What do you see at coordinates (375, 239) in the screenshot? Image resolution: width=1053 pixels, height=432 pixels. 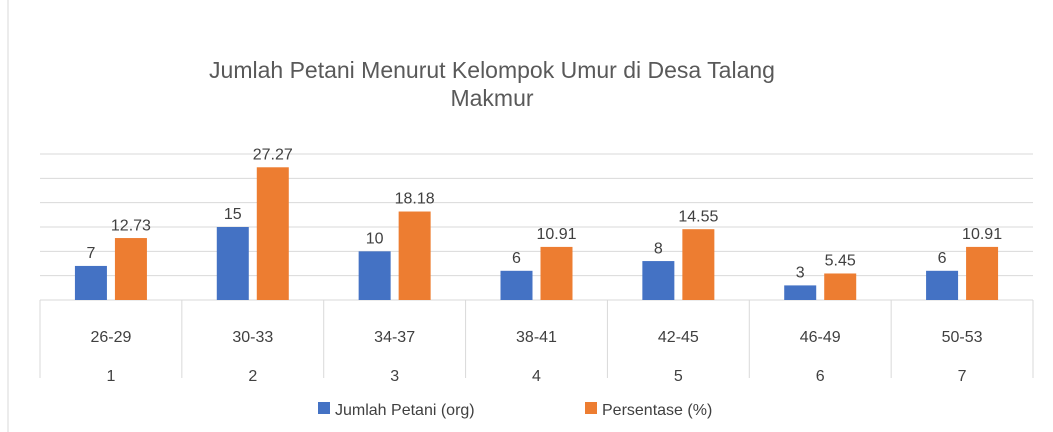 I see `data-label: 10` at bounding box center [375, 239].